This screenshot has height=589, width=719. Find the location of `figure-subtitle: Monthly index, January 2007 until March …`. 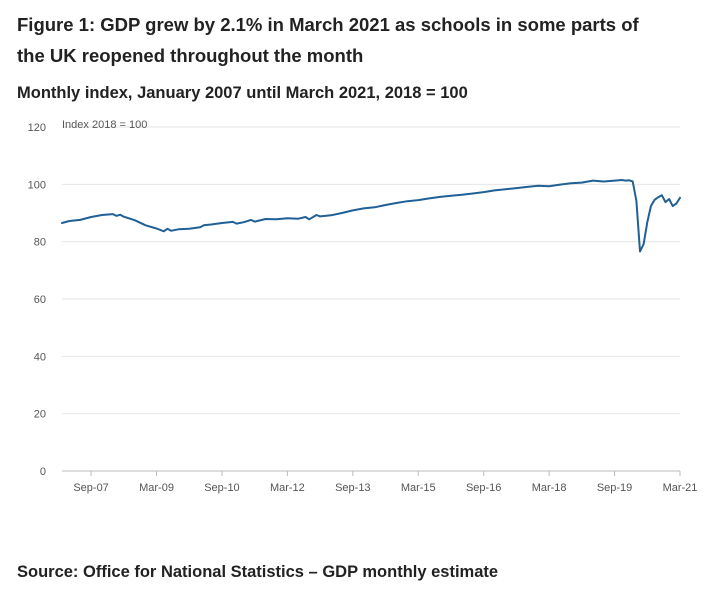

figure-subtitle: Monthly index, January 2007 until March … is located at coordinates (242, 93).